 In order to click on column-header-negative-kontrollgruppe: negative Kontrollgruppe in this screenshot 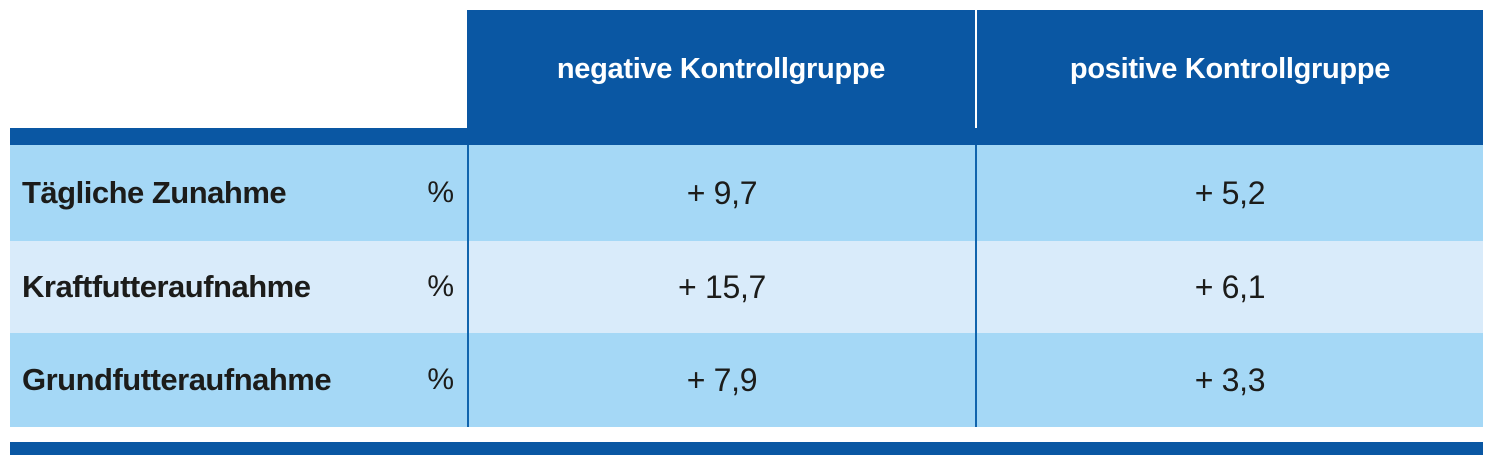, I will do `click(721, 69)`.